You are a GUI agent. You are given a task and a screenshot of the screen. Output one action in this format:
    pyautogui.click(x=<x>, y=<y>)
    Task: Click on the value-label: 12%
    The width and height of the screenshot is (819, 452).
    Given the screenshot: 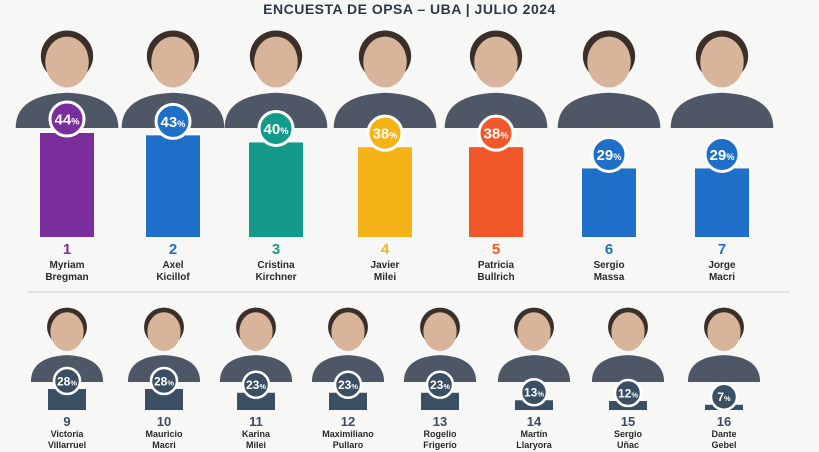 What is the action you would take?
    pyautogui.click(x=628, y=393)
    